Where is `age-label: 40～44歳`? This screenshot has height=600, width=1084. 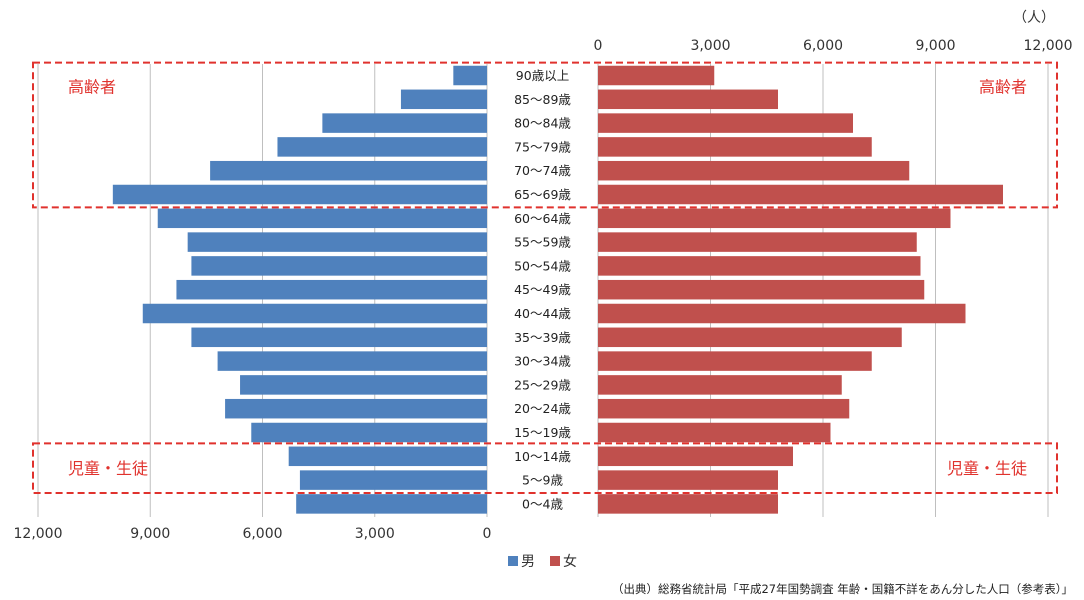 age-label: 40～44歳 is located at coordinates (542, 313).